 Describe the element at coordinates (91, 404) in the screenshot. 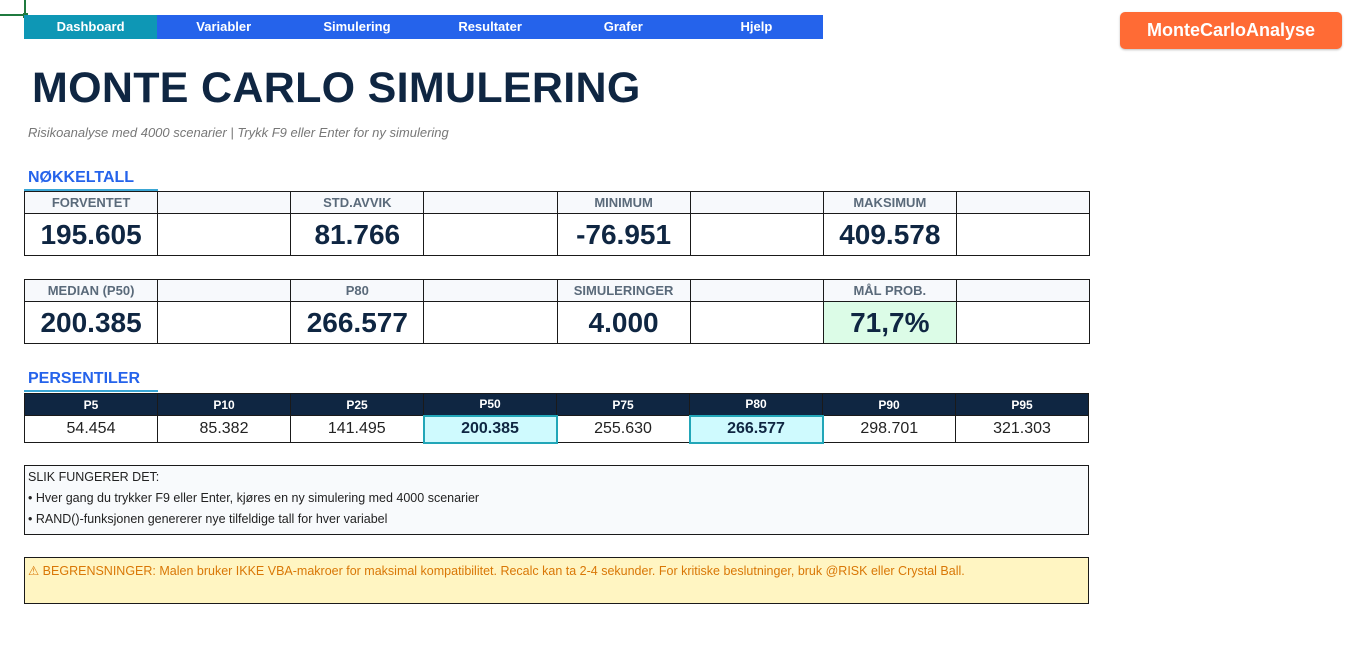

I see `percentile-header-p5: P5` at that location.